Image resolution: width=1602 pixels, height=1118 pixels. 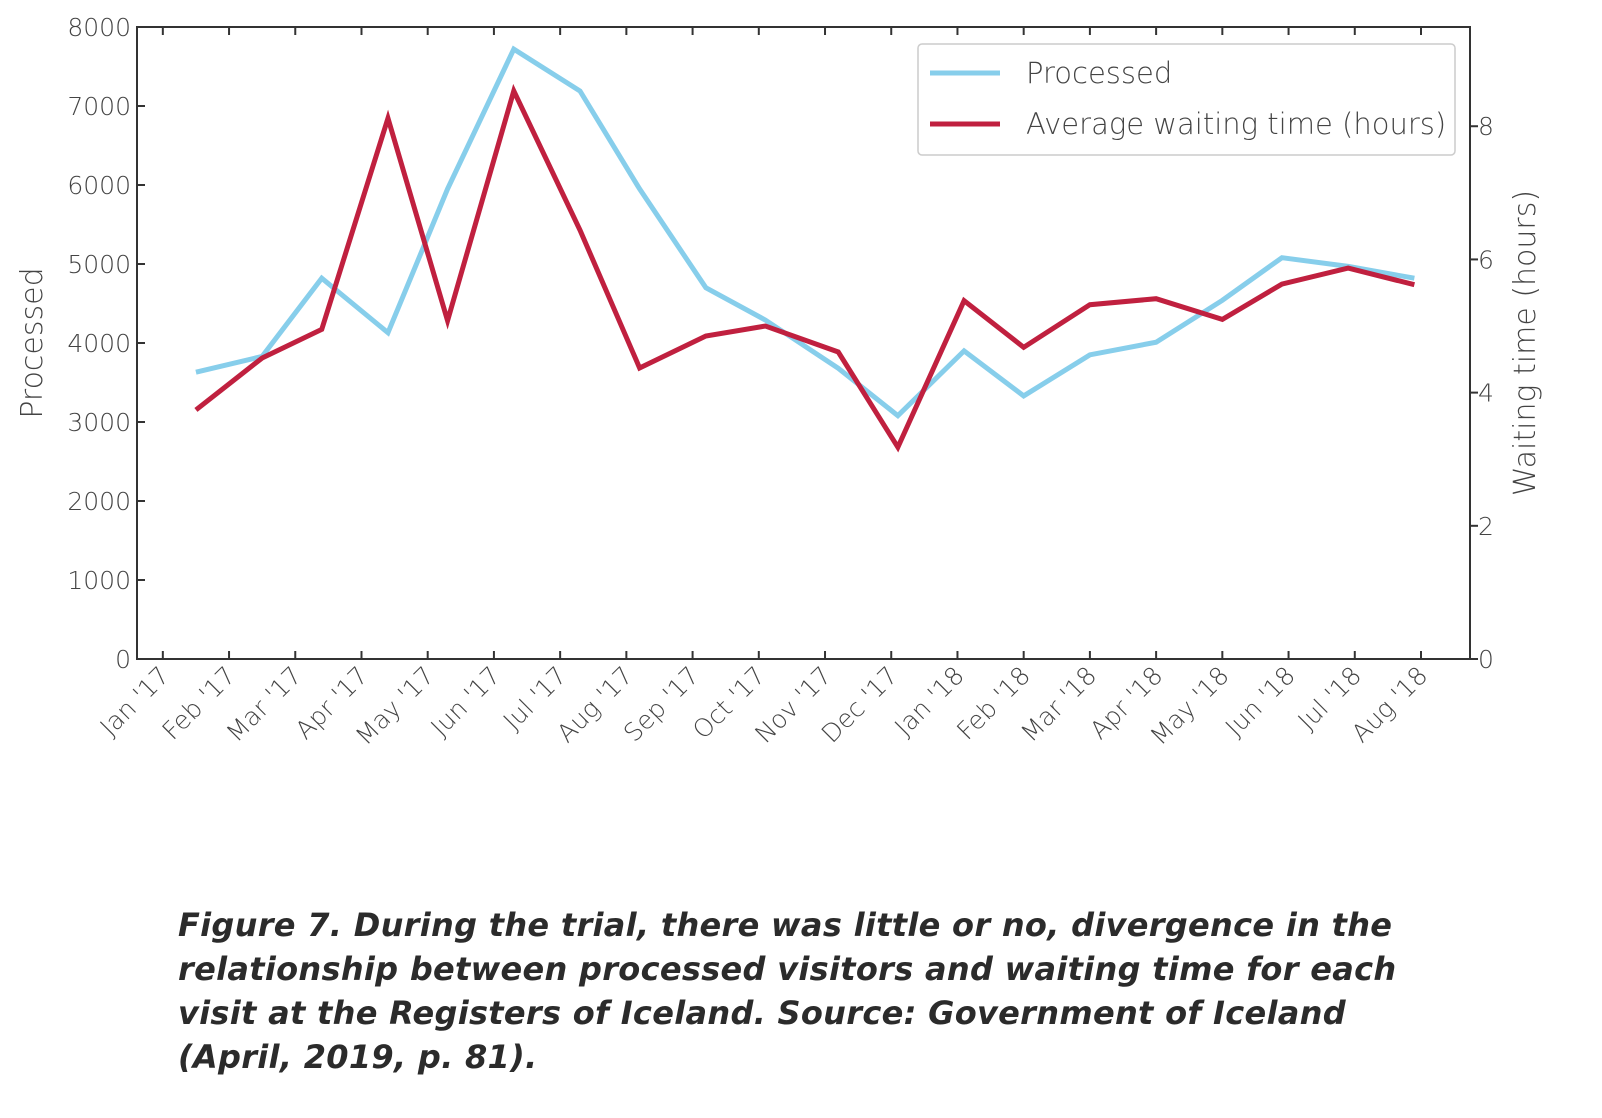 What do you see at coordinates (1486, 126) in the screenshot?
I see `y2-tick-label: 8` at bounding box center [1486, 126].